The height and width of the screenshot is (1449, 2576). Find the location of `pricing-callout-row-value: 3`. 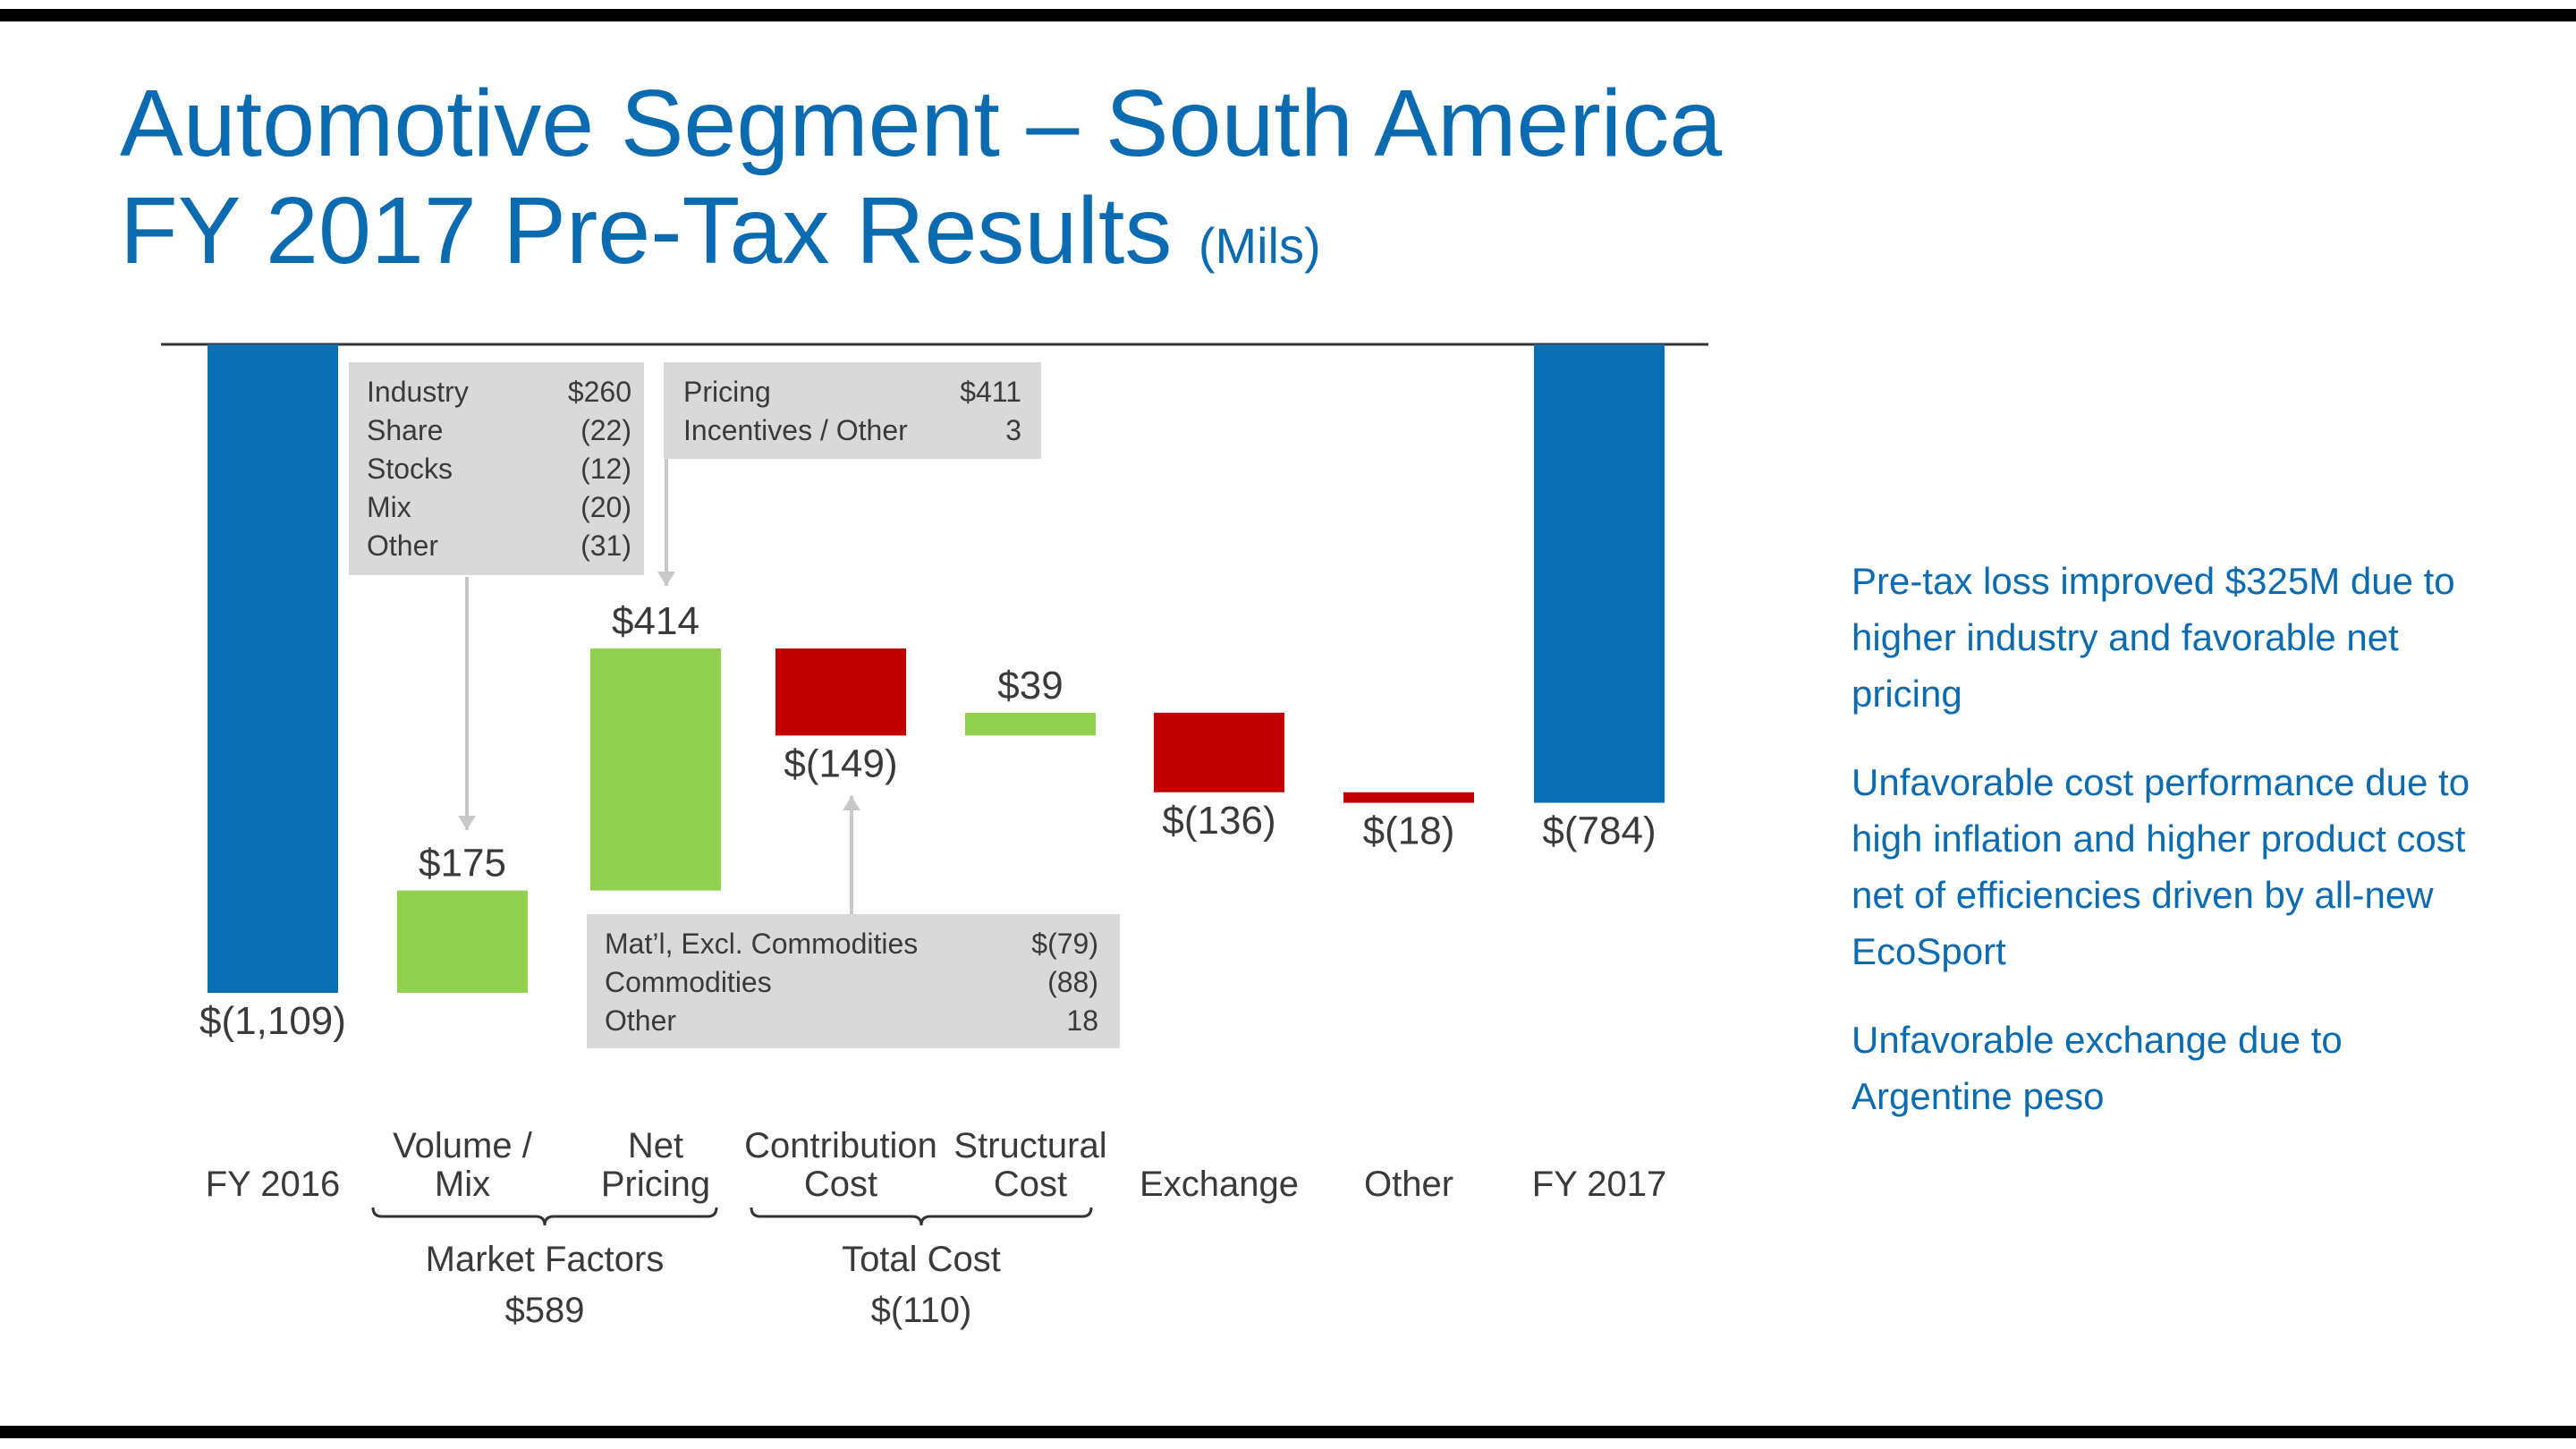

pricing-callout-row-value: 3 is located at coordinates (1013, 430).